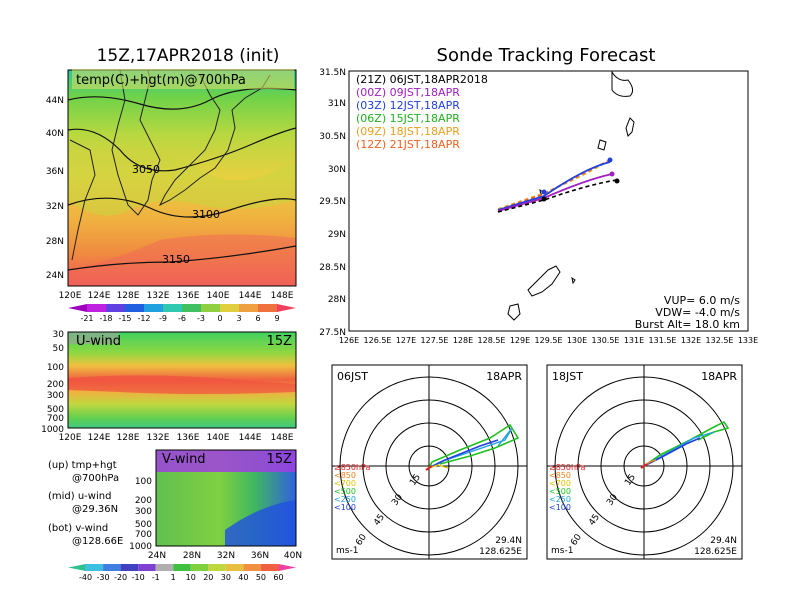 This screenshot has width=792, height=612. I want to click on contour-label: 3150, so click(176, 259).